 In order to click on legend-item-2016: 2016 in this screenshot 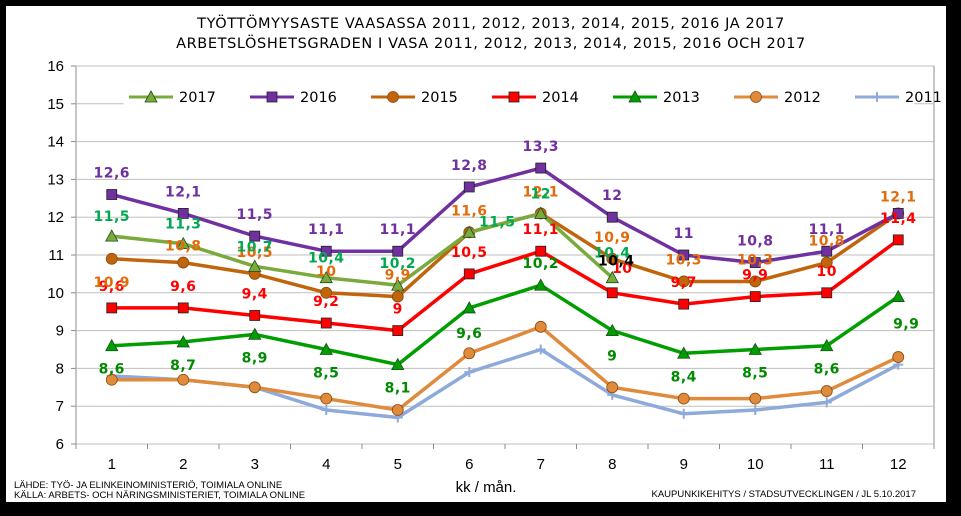, I will do `click(293, 98)`.